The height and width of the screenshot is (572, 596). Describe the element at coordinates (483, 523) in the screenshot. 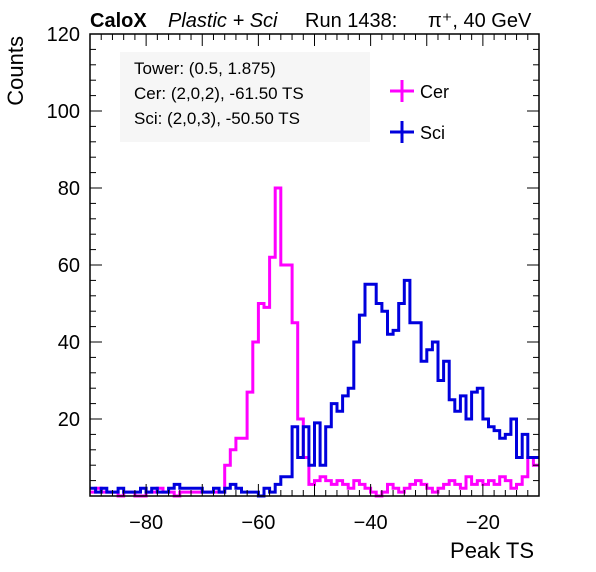

I see `x-tick-label: −20` at that location.